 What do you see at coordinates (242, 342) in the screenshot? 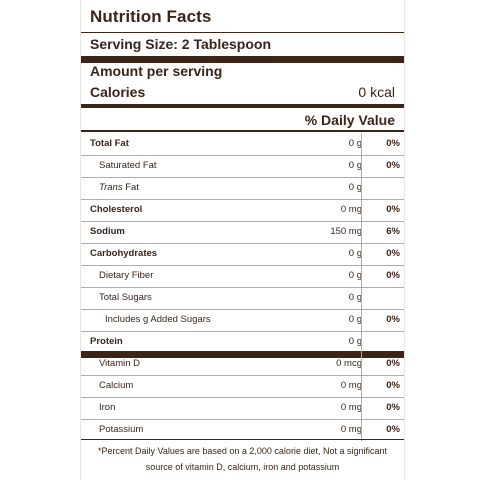
I see `table-row: Protein 0 g` at bounding box center [242, 342].